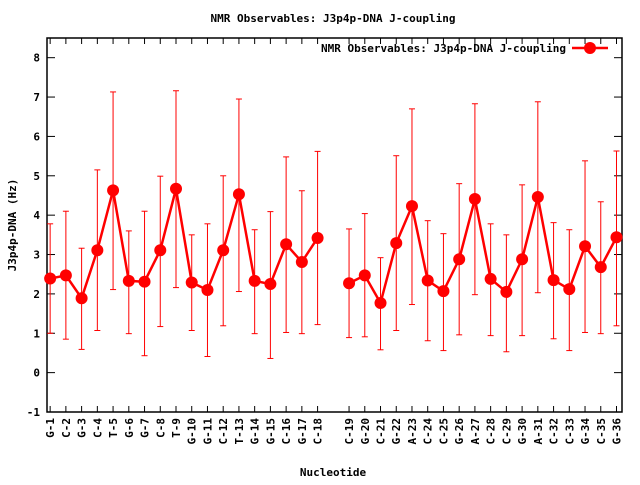 Image resolution: width=640 pixels, height=485 pixels. Describe the element at coordinates (207, 431) in the screenshot. I see `x-tick-label: G-11` at that location.